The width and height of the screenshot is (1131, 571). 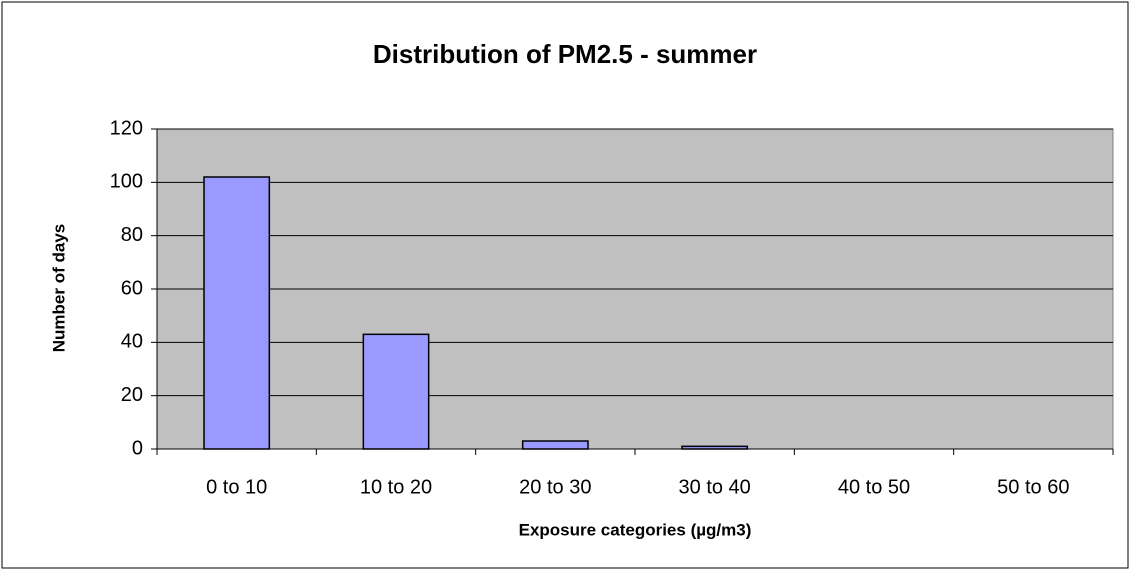 What do you see at coordinates (236, 487) in the screenshot?
I see `x-tick-label: 0 to 10` at bounding box center [236, 487].